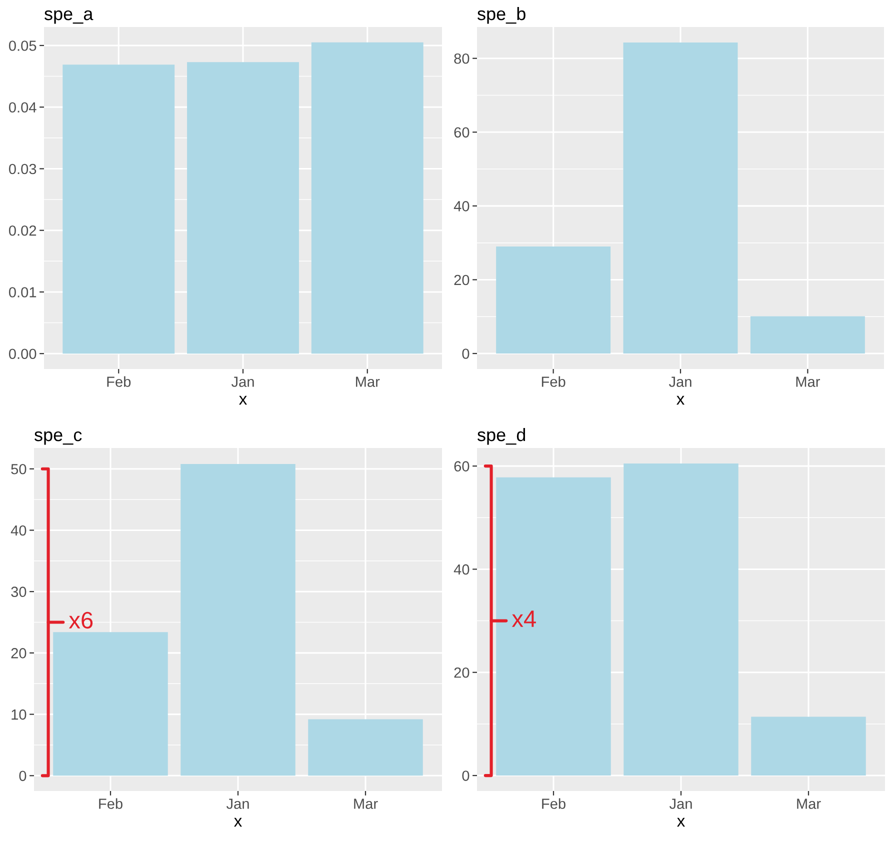  Describe the element at coordinates (22, 107) in the screenshot. I see `y-tick-label: 0.04` at that location.